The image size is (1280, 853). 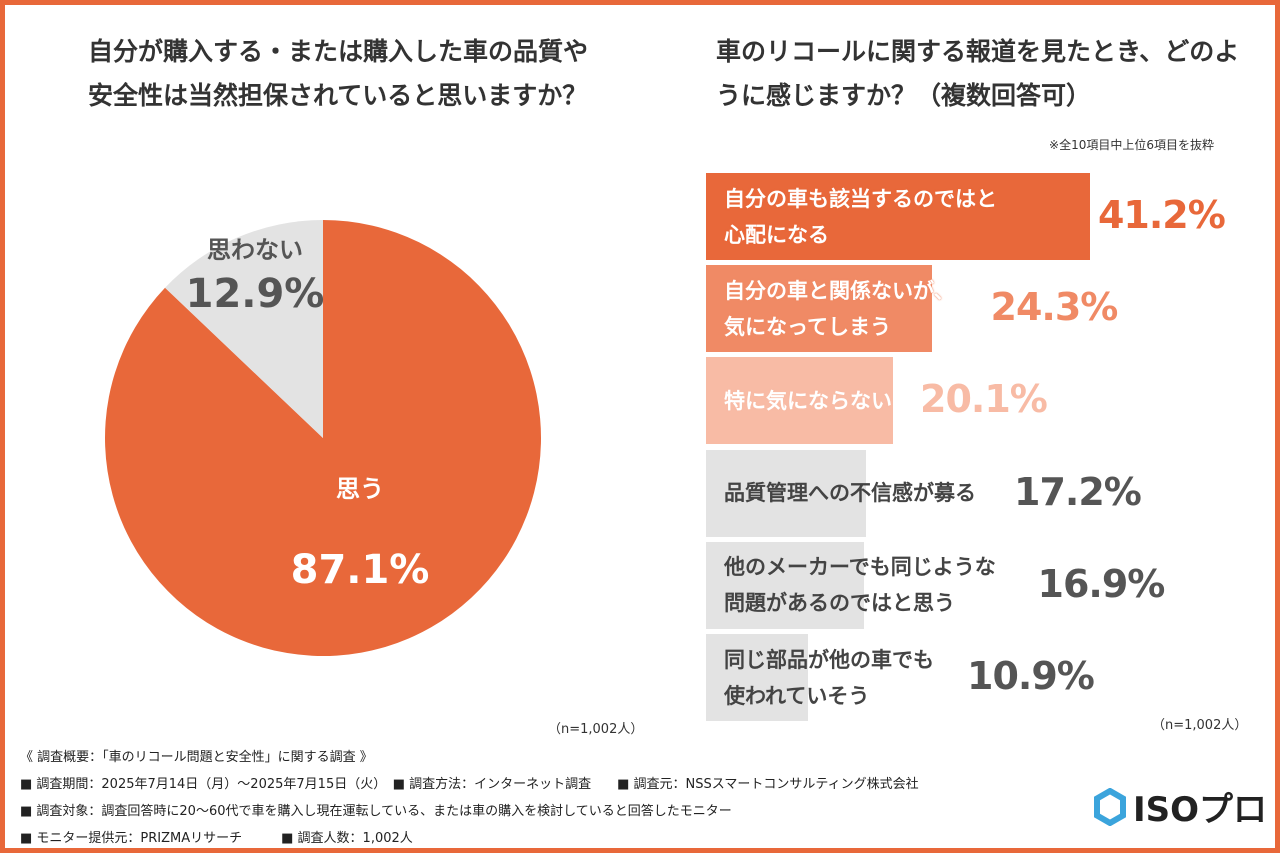 I want to click on footer-line: ■ モニター提供元：PRIZMAリサーチ ■ 調査人数：1,002人, so click(x=216, y=838).